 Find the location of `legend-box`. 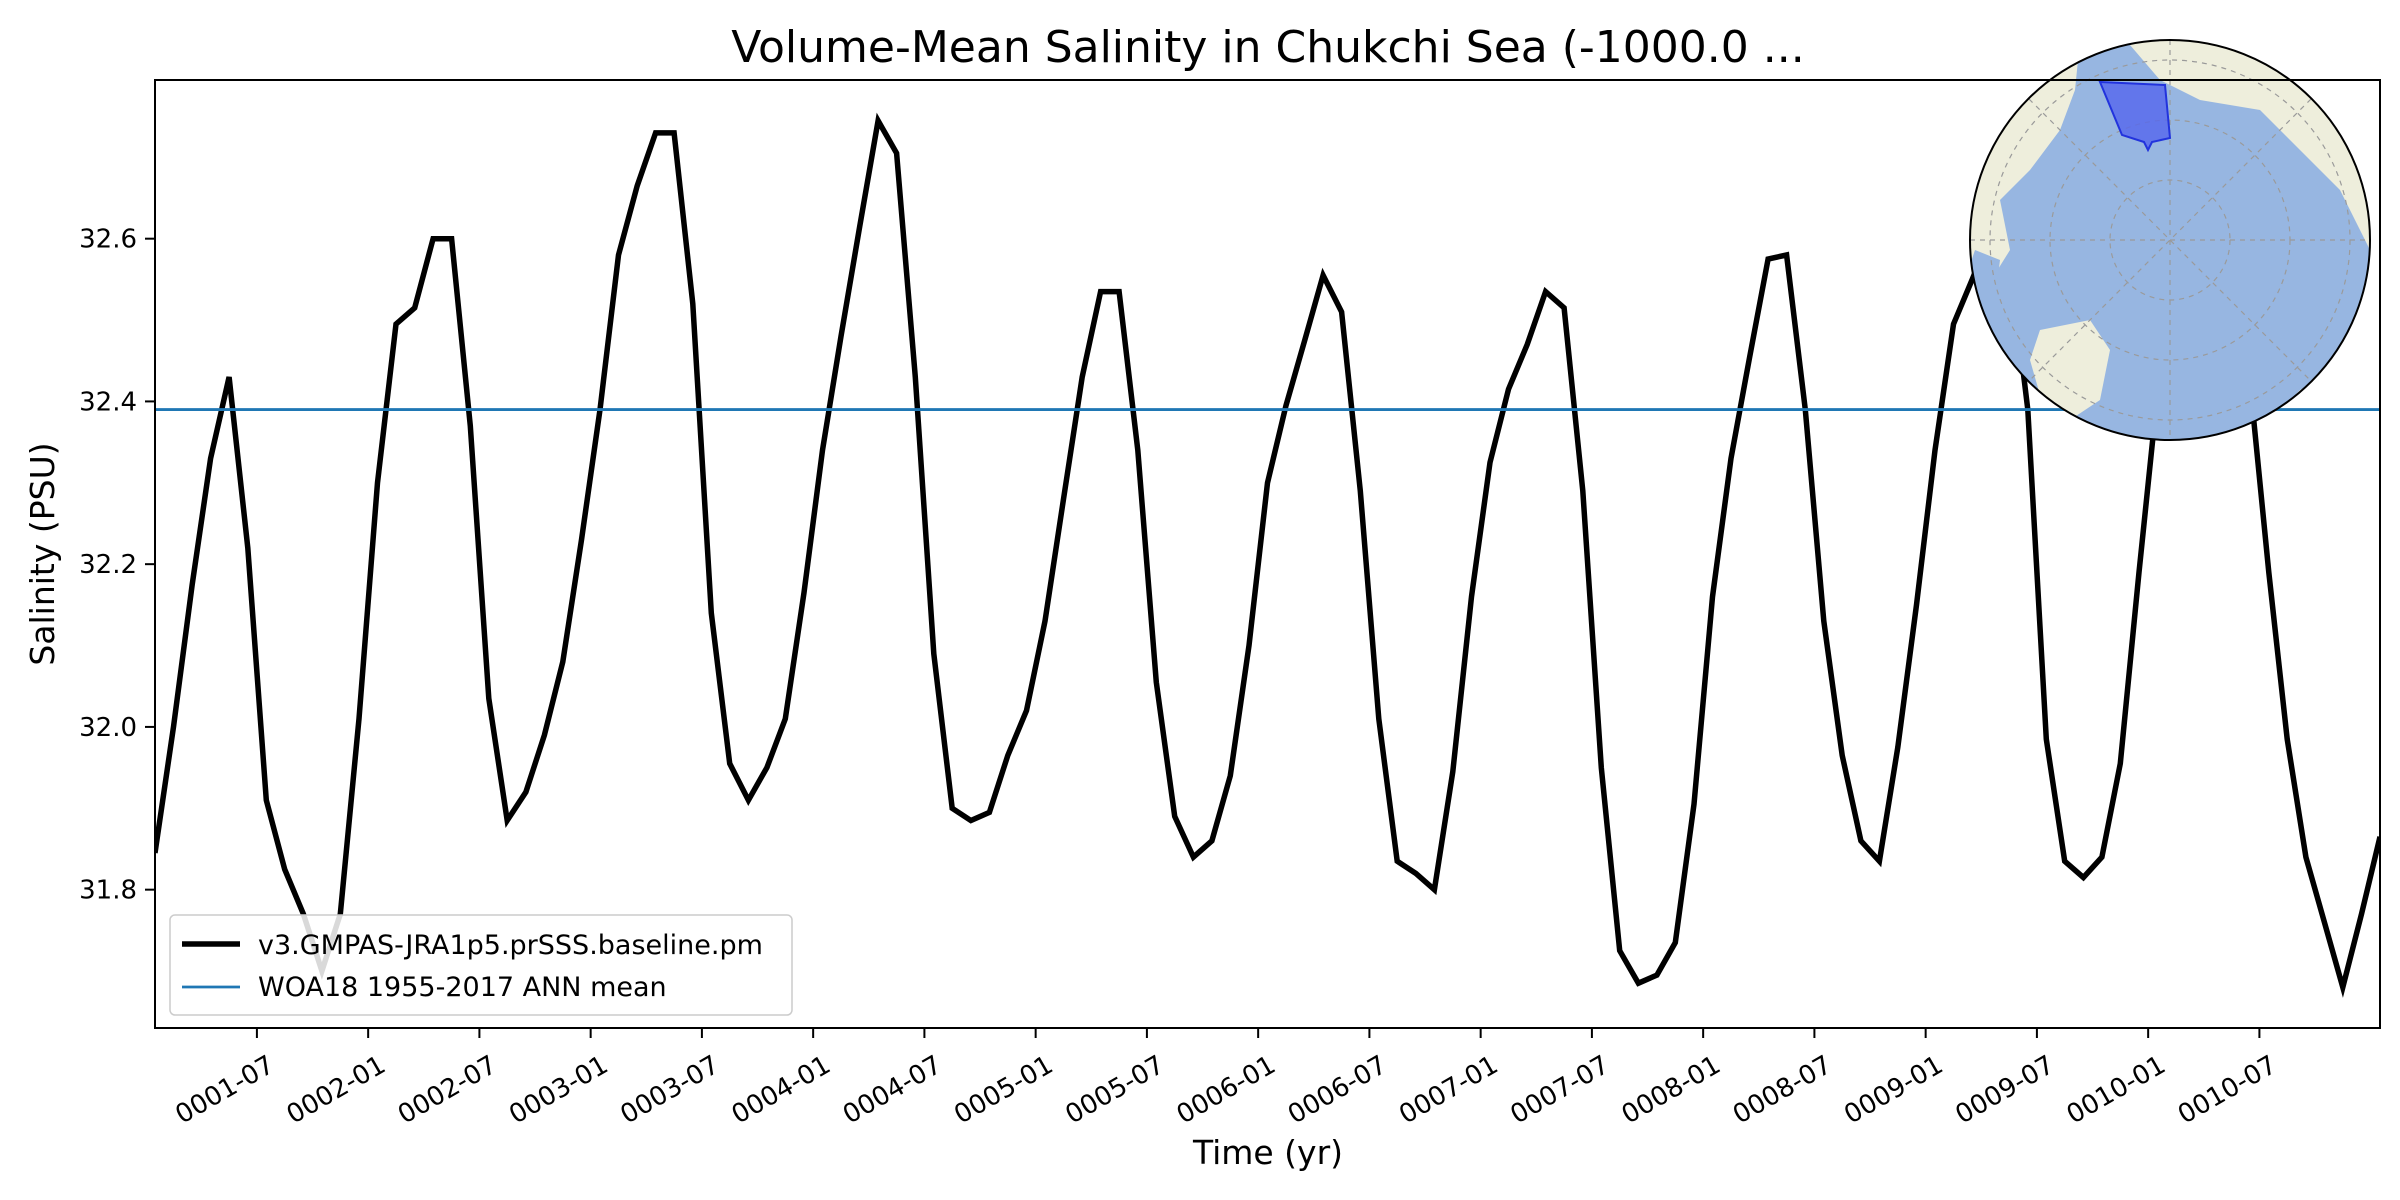

legend-box is located at coordinates (481, 965).